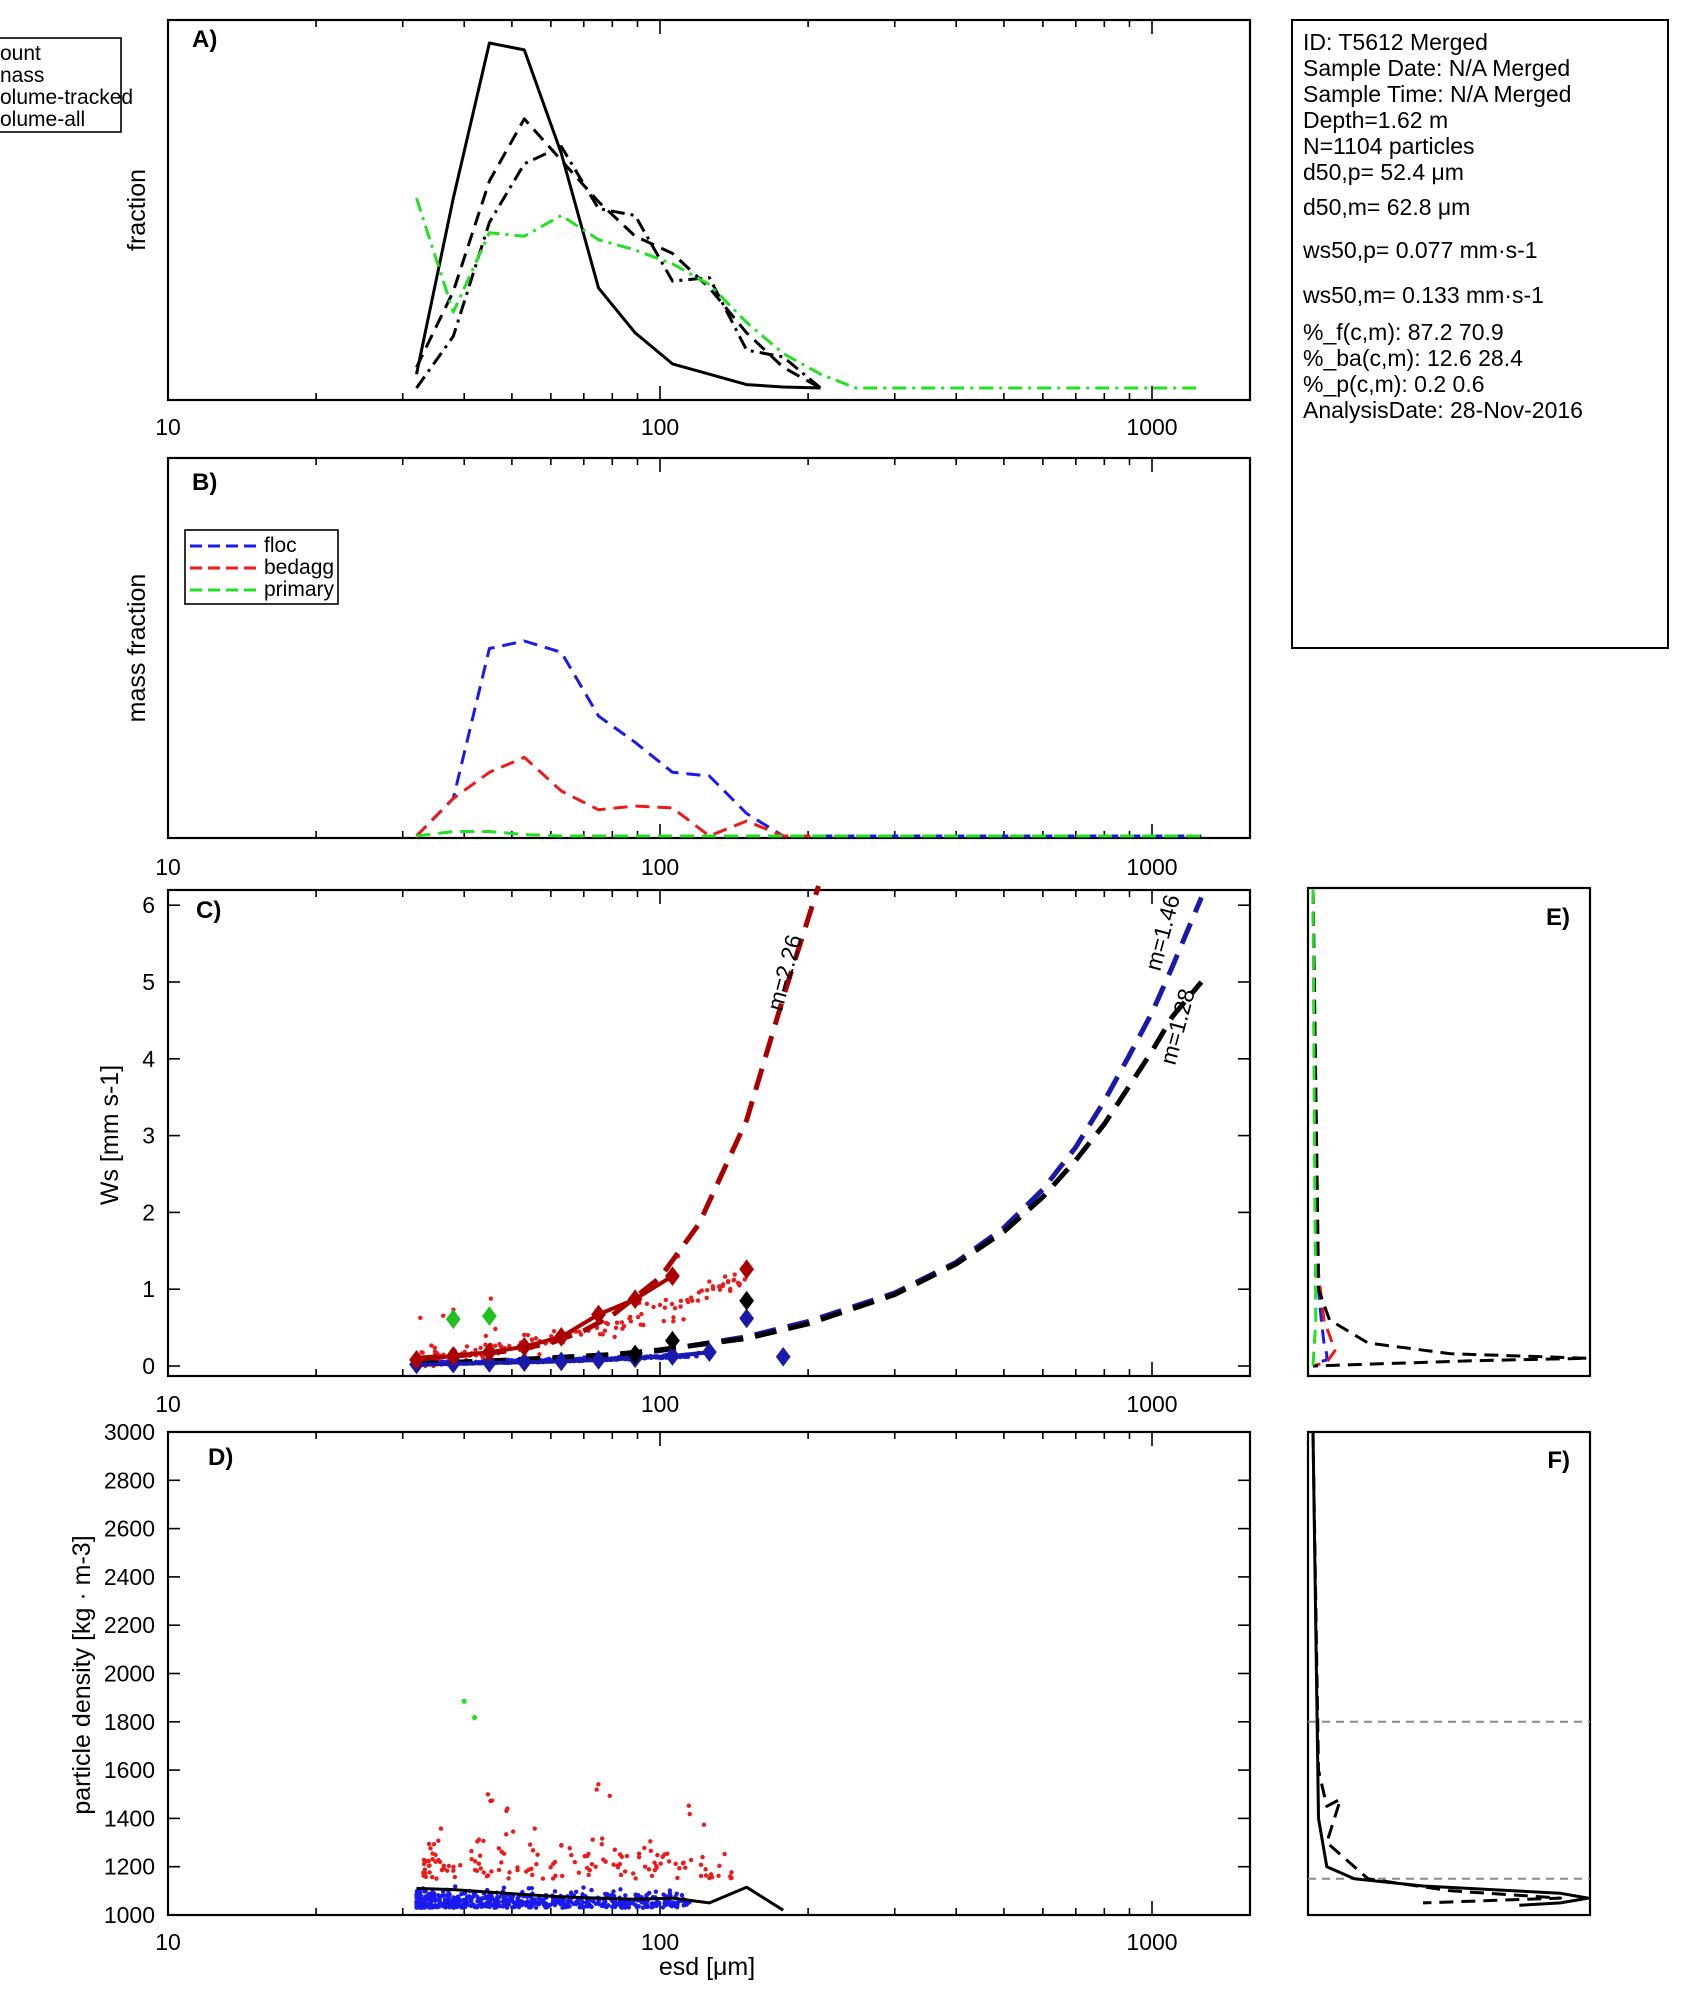 This screenshot has width=1694, height=2015. I want to click on y-tick-label: 1, so click(148, 1289).